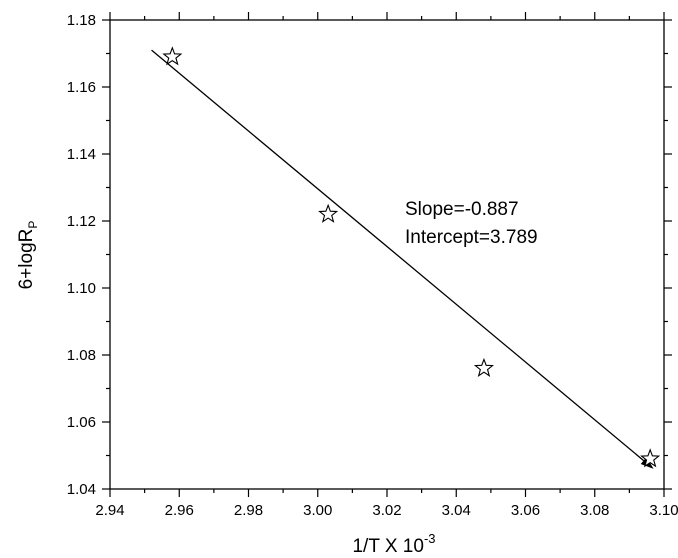  I want to click on x-tick-label: 3.00, so click(317, 510).